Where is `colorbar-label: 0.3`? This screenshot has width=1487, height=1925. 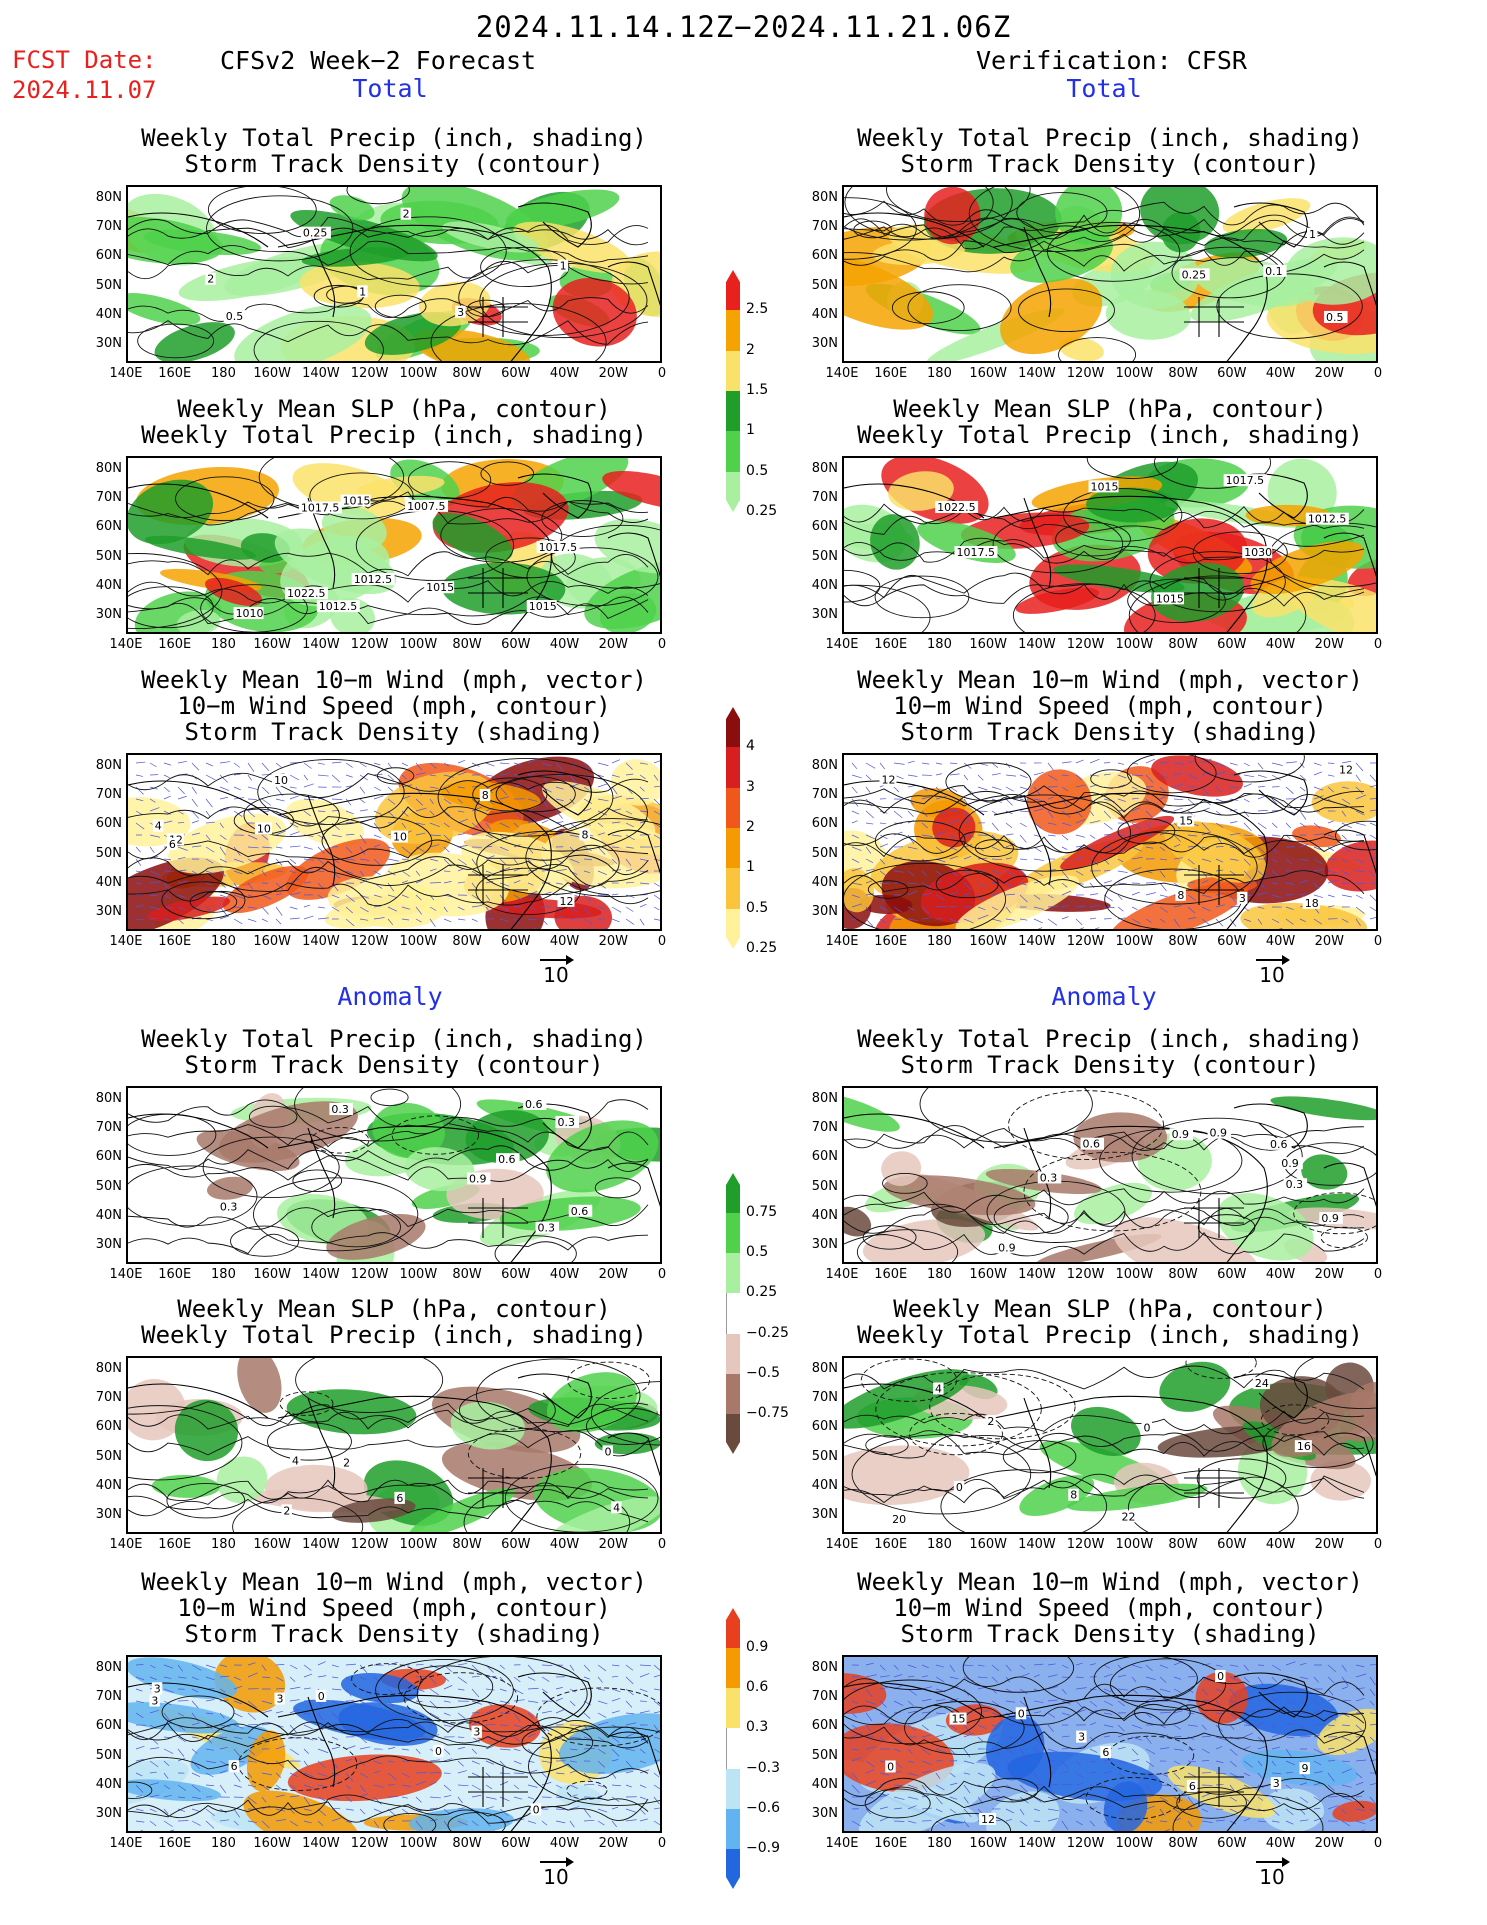
colorbar-label: 0.3 is located at coordinates (757, 1727).